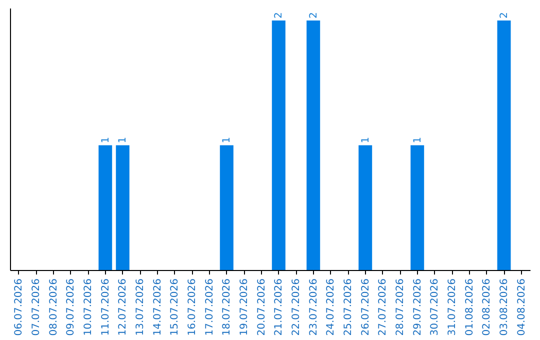  What do you see at coordinates (383, 307) in the screenshot?
I see `x-tick-label: 27.07.2026` at bounding box center [383, 307].